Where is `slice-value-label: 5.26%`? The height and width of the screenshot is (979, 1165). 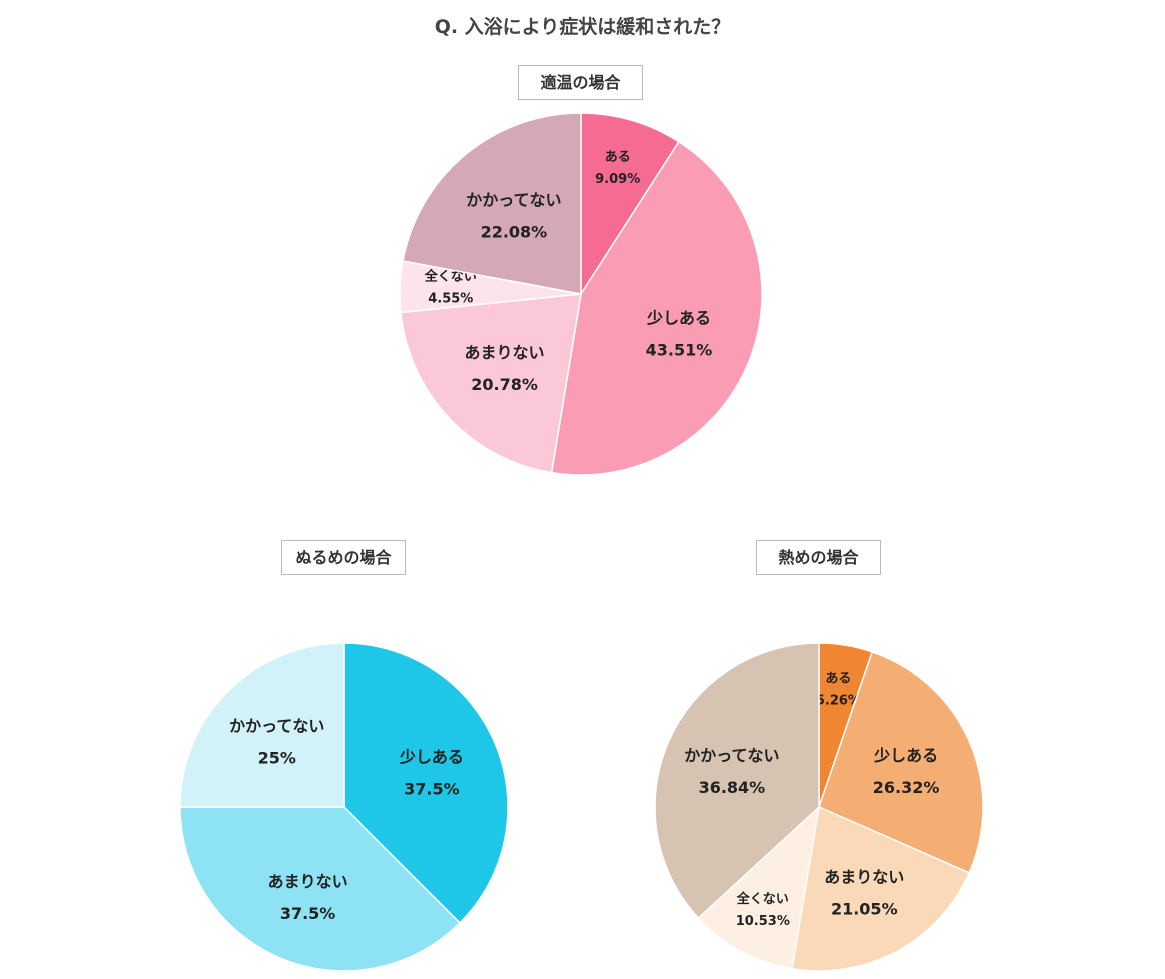
slice-value-label: 5.26% is located at coordinates (838, 701).